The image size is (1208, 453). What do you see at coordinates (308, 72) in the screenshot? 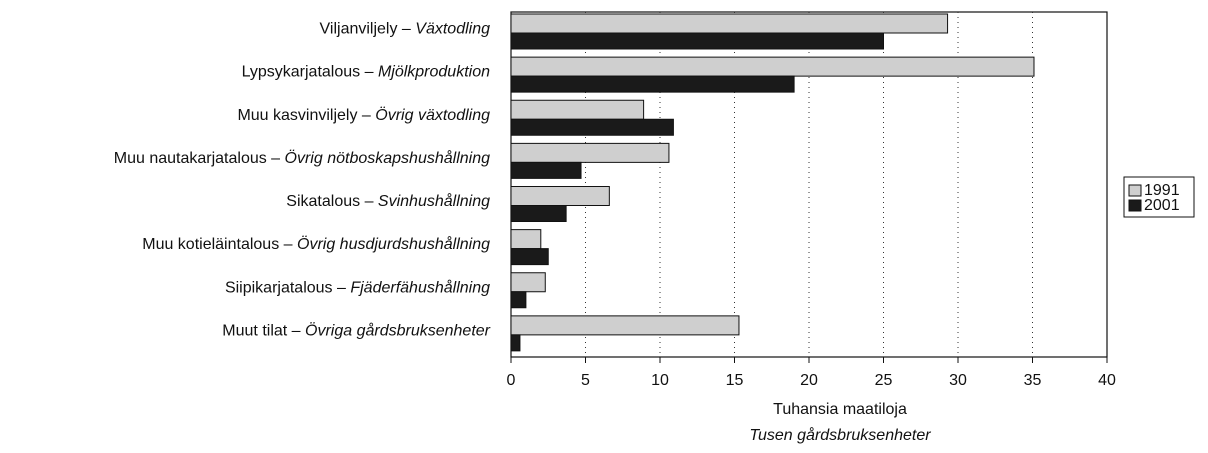
I see `category-label-fi: Lypsykarjatalous –` at bounding box center [308, 72].